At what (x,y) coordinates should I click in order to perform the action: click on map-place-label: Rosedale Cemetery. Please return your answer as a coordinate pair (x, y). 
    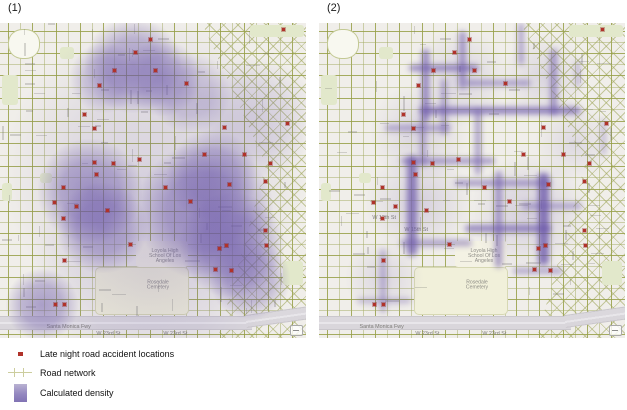
    Looking at the image, I should click on (477, 285).